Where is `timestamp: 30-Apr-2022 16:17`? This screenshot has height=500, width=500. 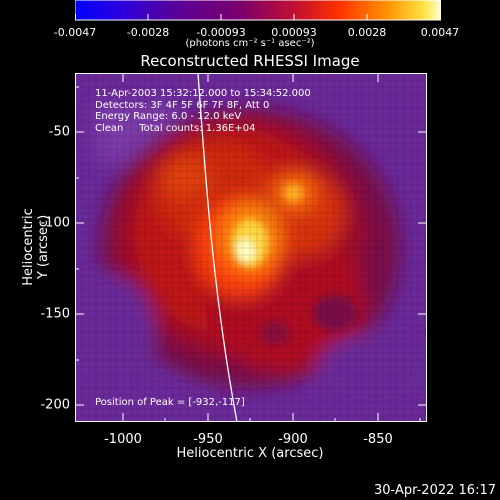 timestamp: 30-Apr-2022 16:17 is located at coordinates (435, 490).